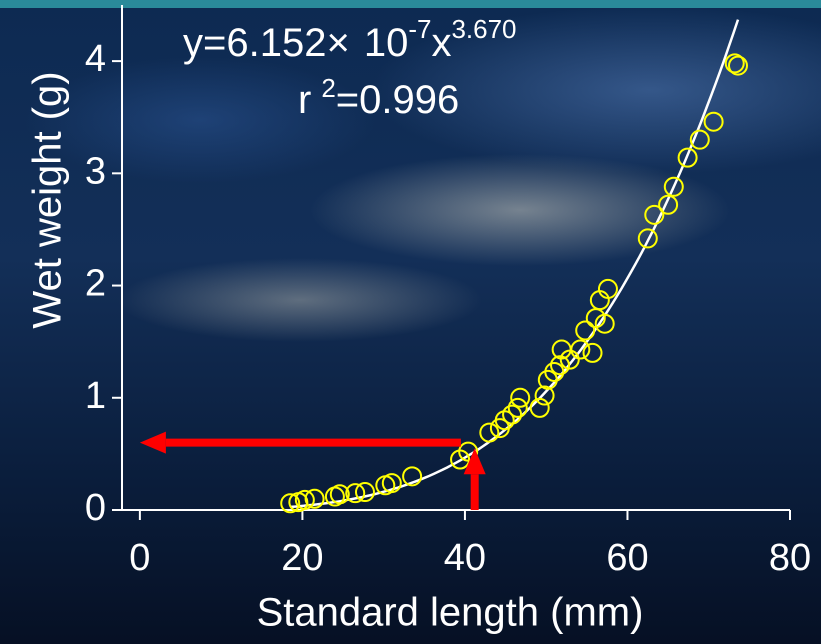 This screenshot has height=644, width=821. I want to click on eq-var: x, so click(441, 43).